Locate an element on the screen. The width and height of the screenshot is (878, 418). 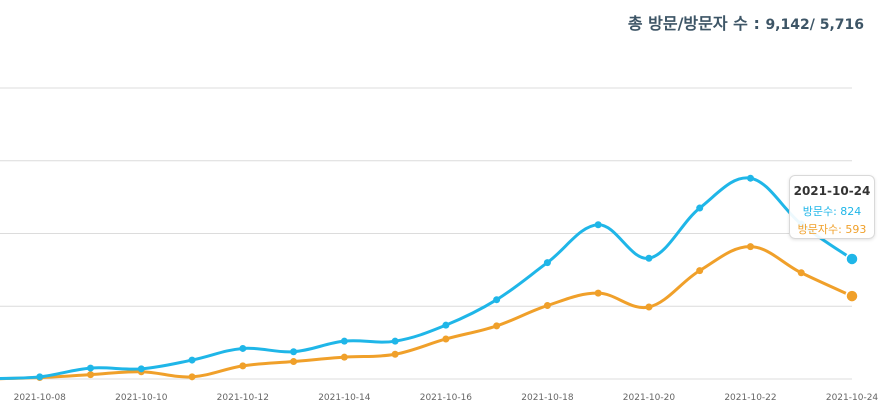
x-tick-label: 2021-10-16 is located at coordinates (446, 398).